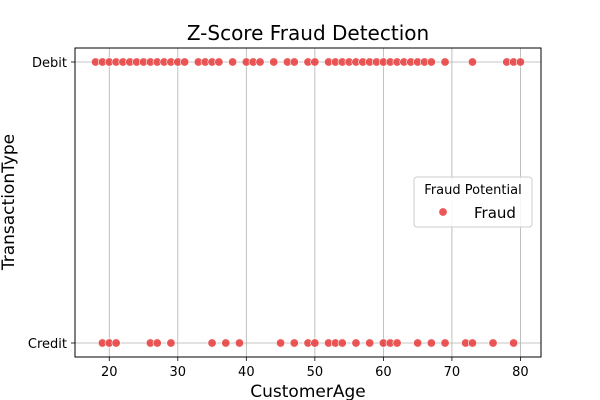  What do you see at coordinates (452, 372) in the screenshot?
I see `x-tick-label: 70` at bounding box center [452, 372].